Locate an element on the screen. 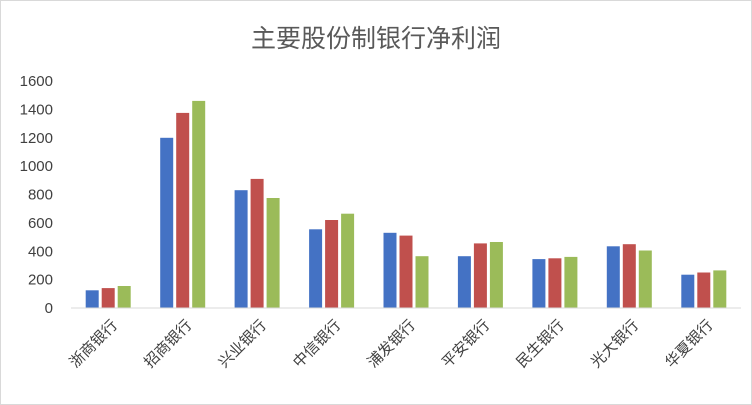 The height and width of the screenshot is (405, 752). x-category-label: 浦发银行 is located at coordinates (391, 343).